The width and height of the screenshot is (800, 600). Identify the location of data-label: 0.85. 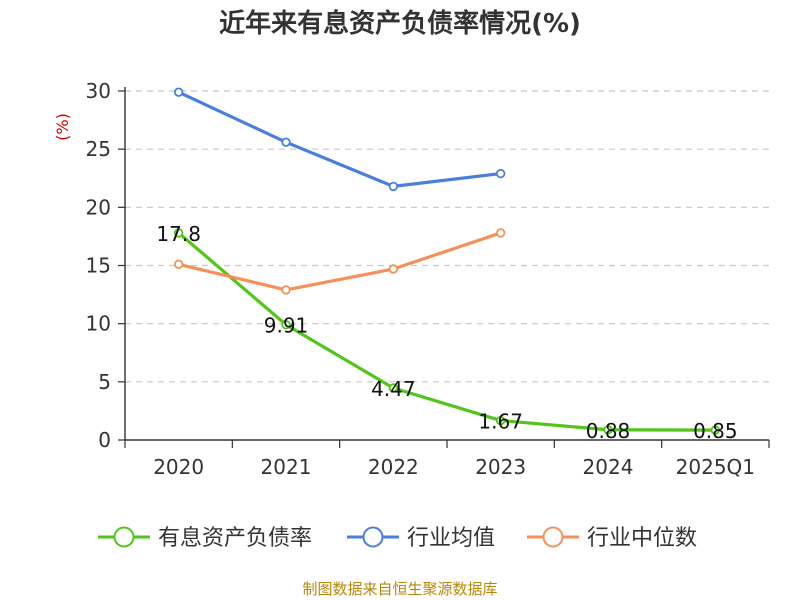
(715, 431).